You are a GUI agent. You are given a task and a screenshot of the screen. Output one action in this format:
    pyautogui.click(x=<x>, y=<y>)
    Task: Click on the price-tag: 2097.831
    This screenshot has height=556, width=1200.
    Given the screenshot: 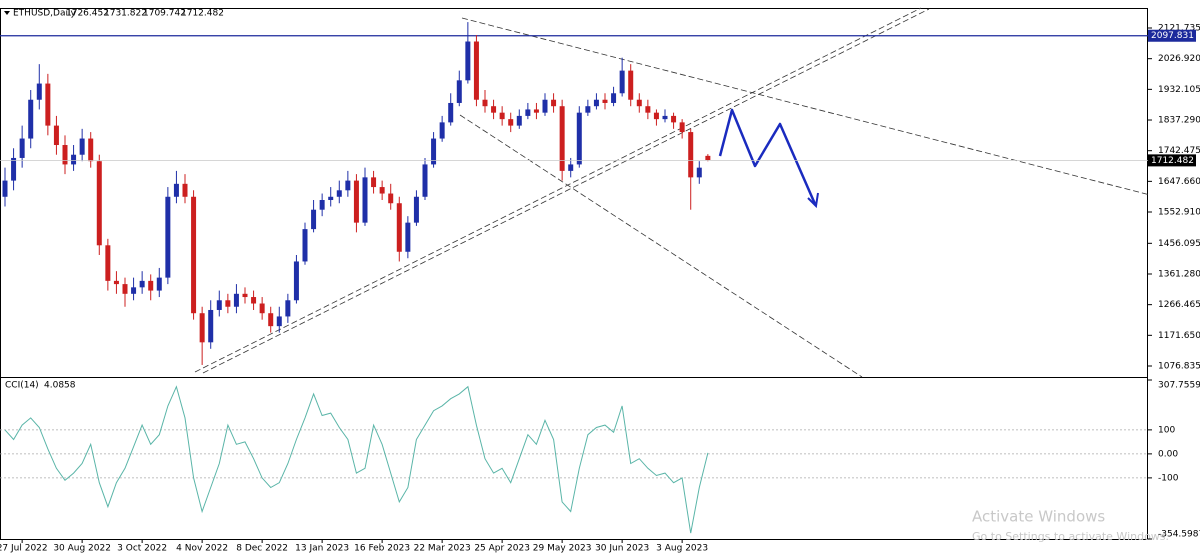 What is the action you would take?
    pyautogui.click(x=1172, y=36)
    